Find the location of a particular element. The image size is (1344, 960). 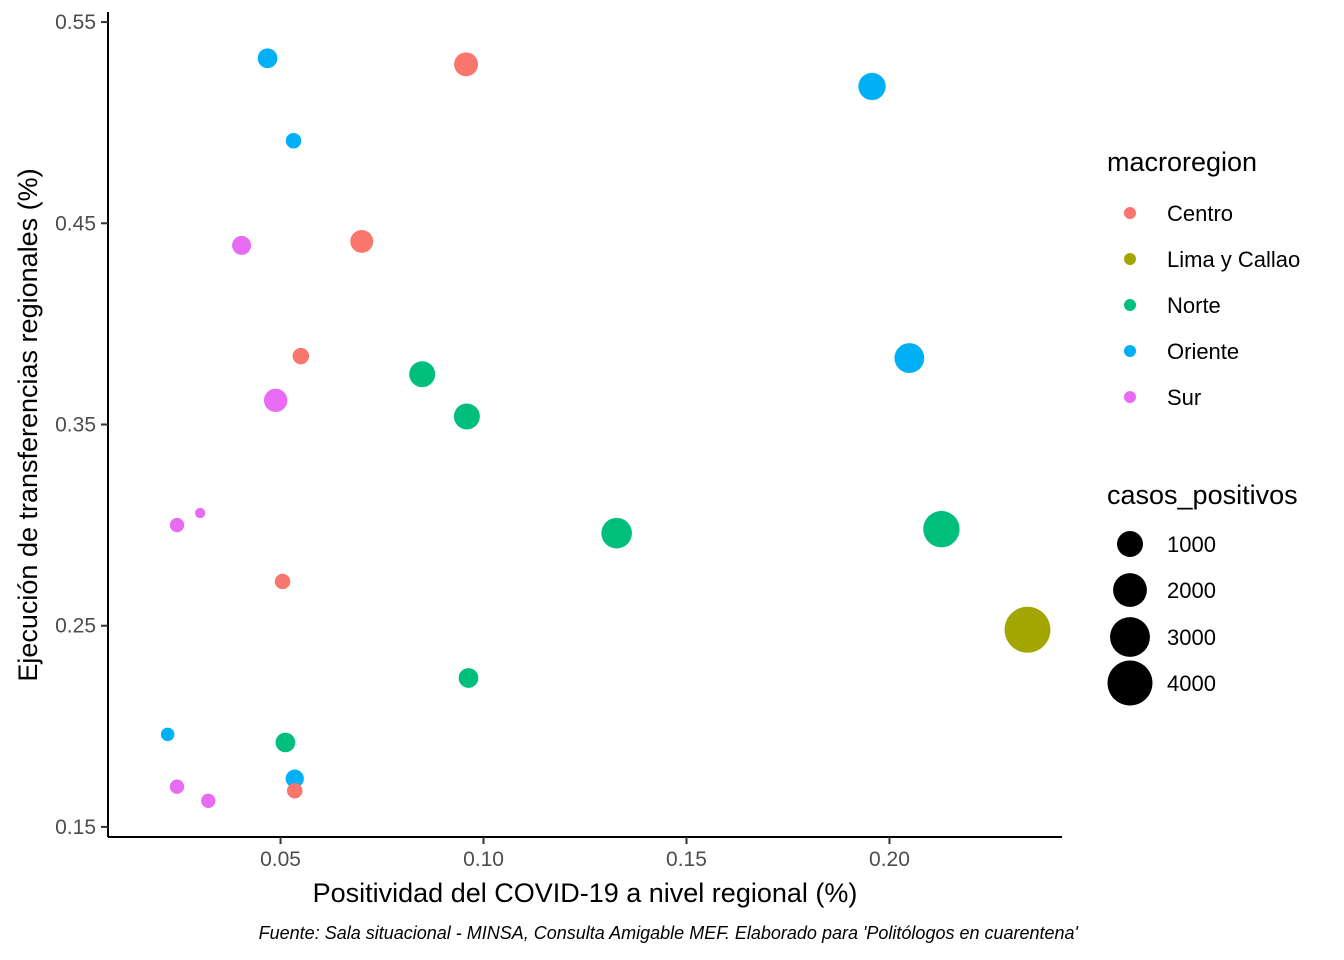

size-legend: casos_positivos 1000 2000 3000 4000 is located at coordinates (1202, 593).